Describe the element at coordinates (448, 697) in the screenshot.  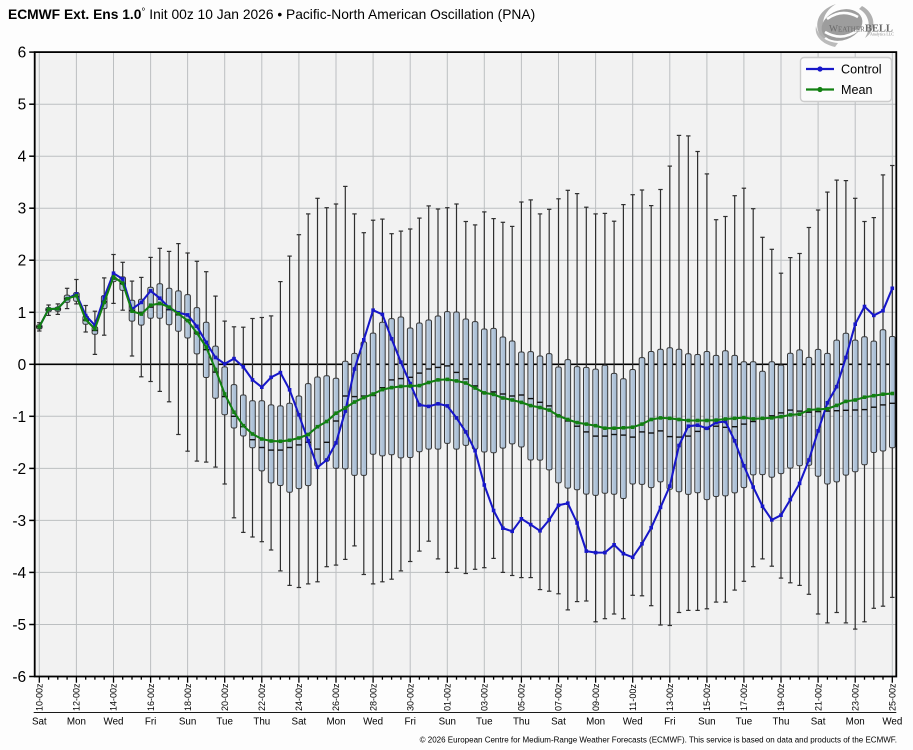
I see `svg-text: 01-00z` at that location.